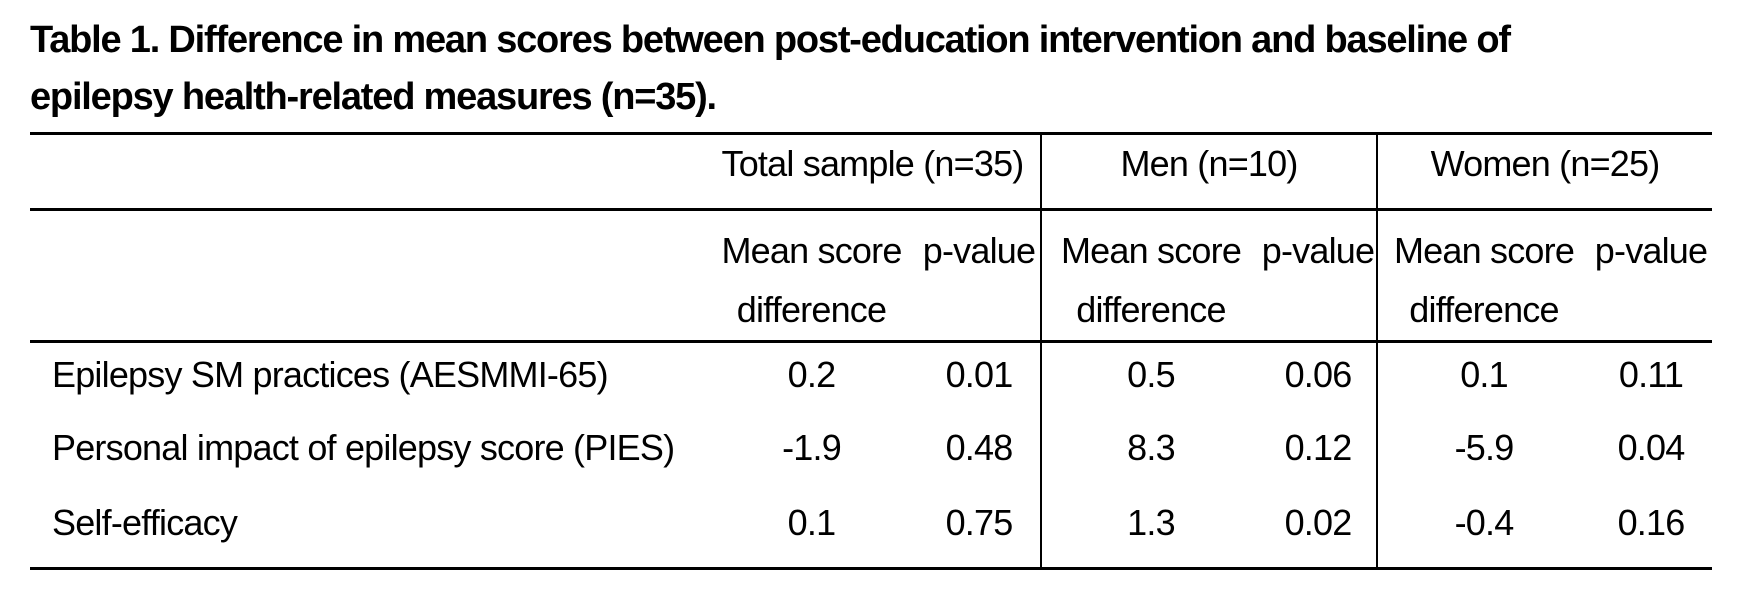 The height and width of the screenshot is (598, 1742). Describe the element at coordinates (1651, 523) in the screenshot. I see `cell-women-pvalue: 0.16` at that location.